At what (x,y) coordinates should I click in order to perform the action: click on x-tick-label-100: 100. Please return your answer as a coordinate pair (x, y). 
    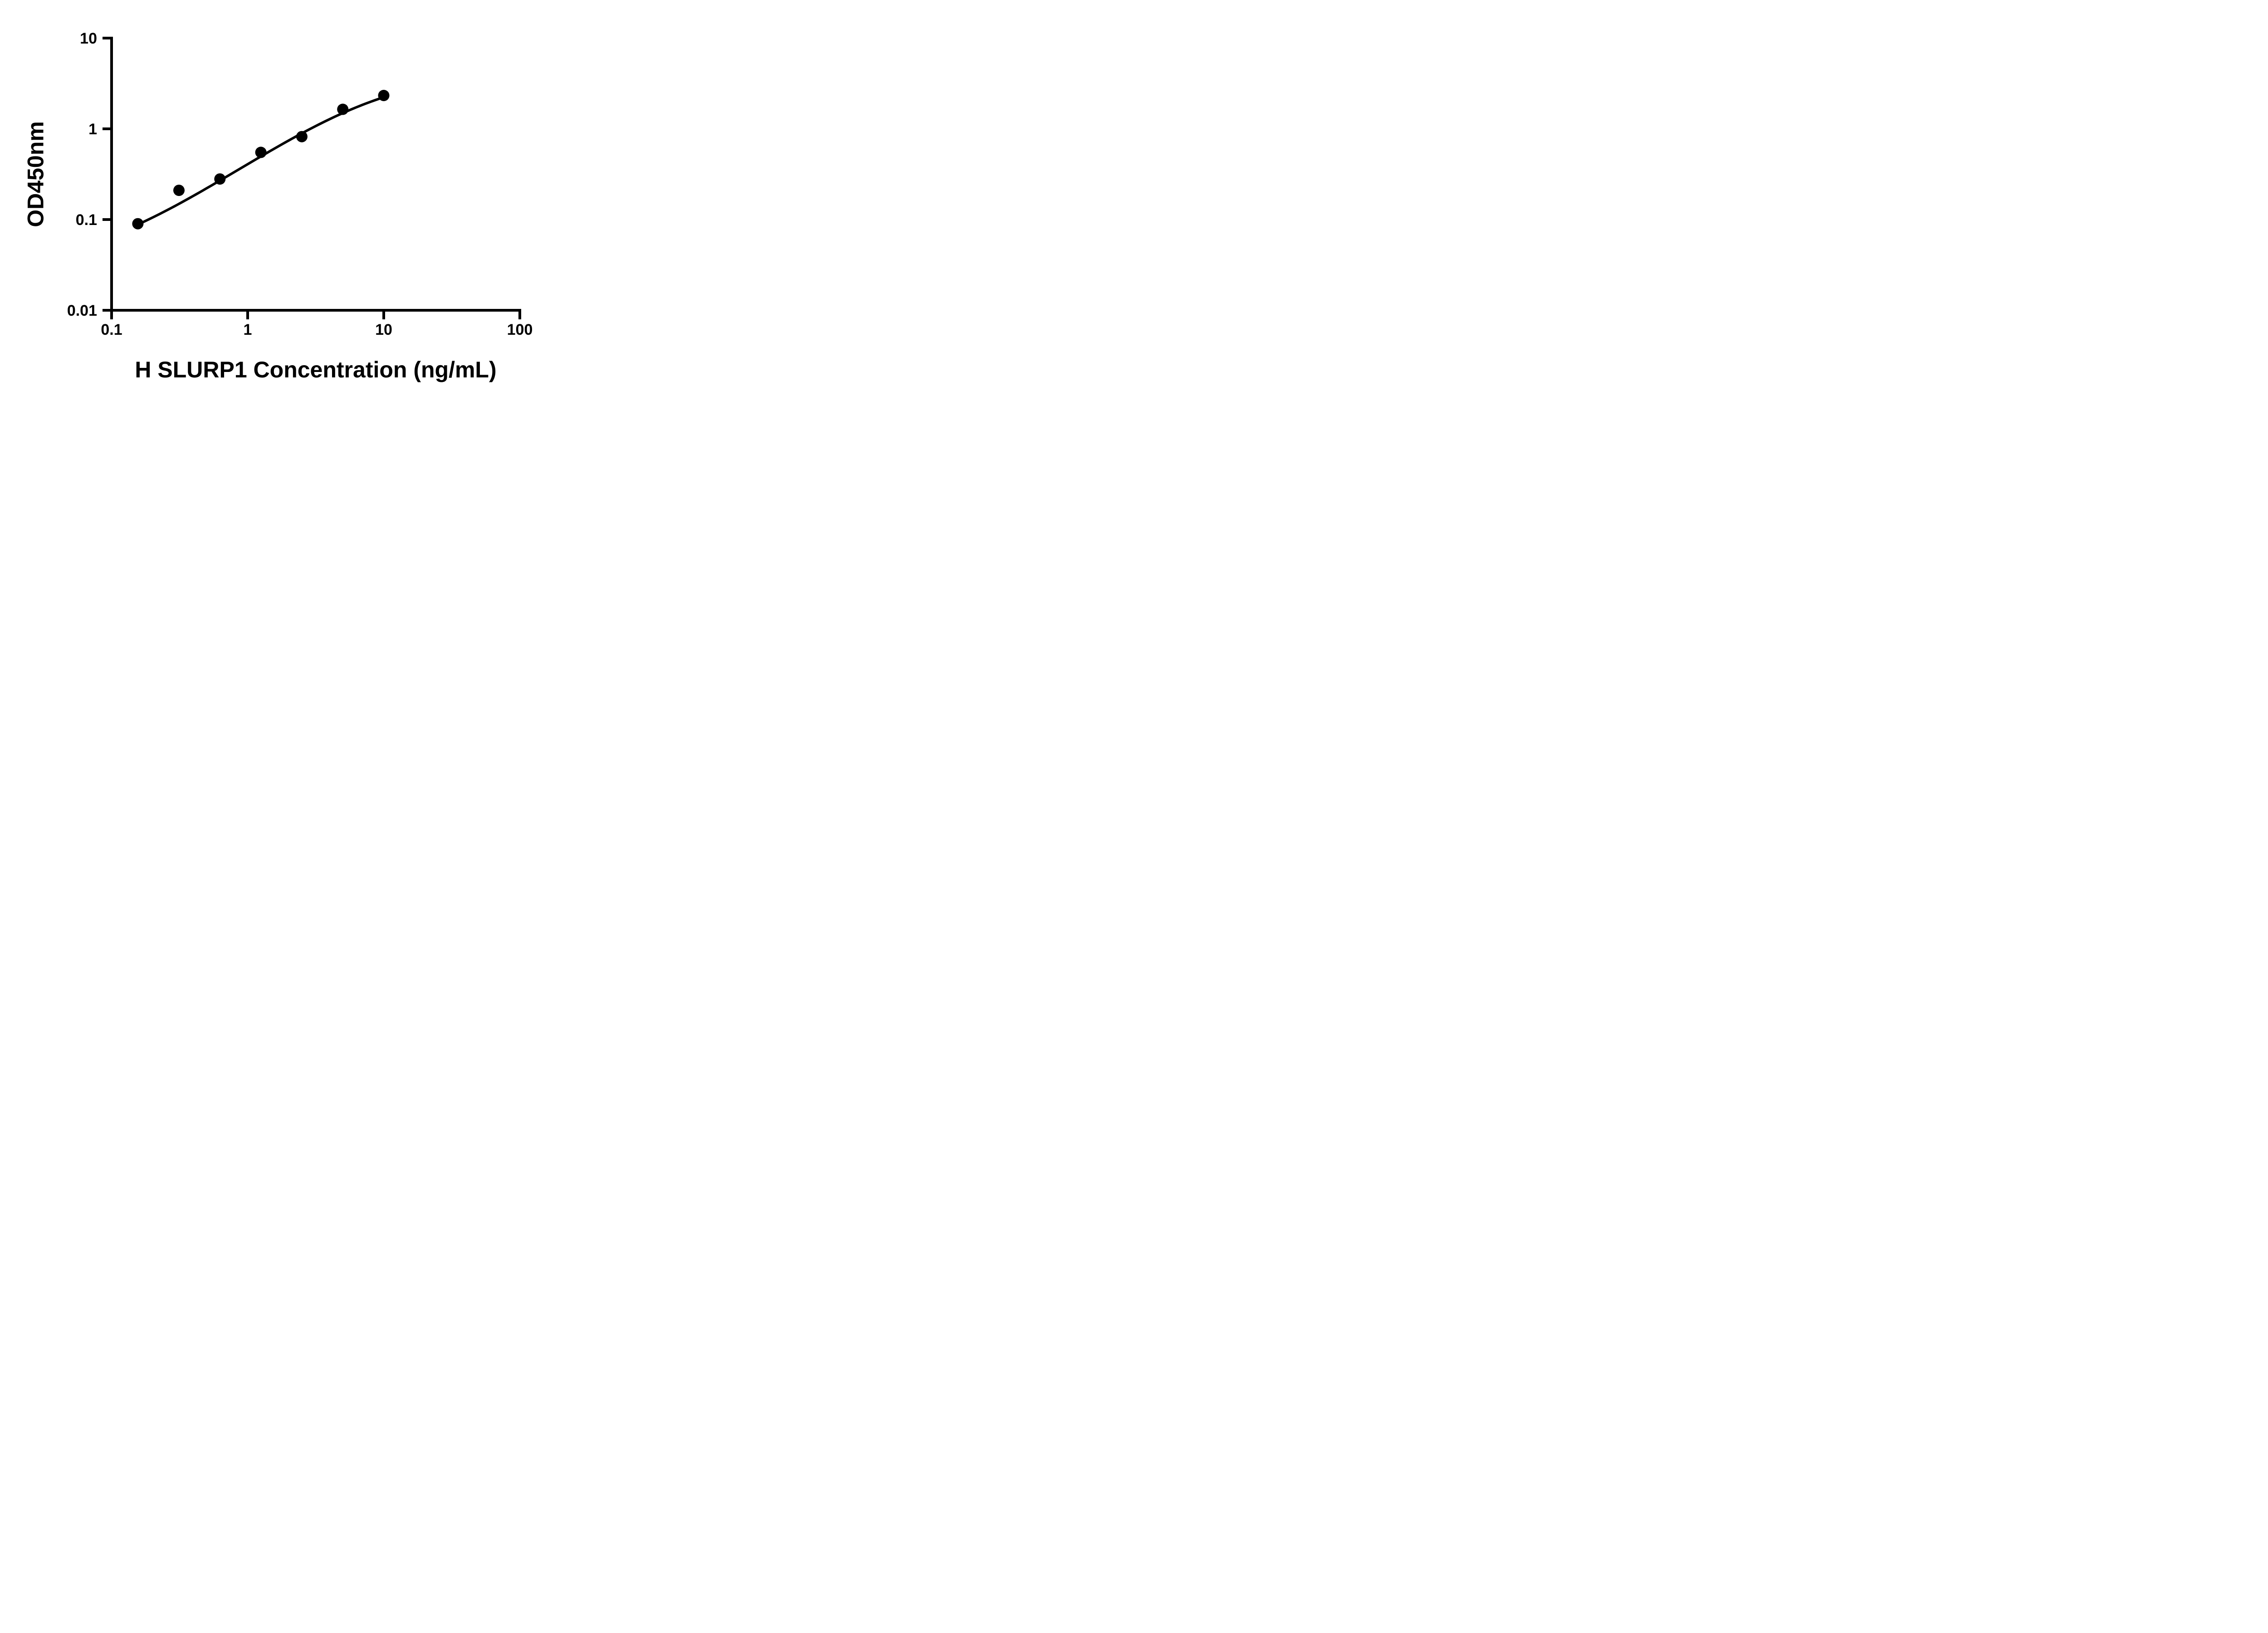
    Looking at the image, I should click on (520, 329).